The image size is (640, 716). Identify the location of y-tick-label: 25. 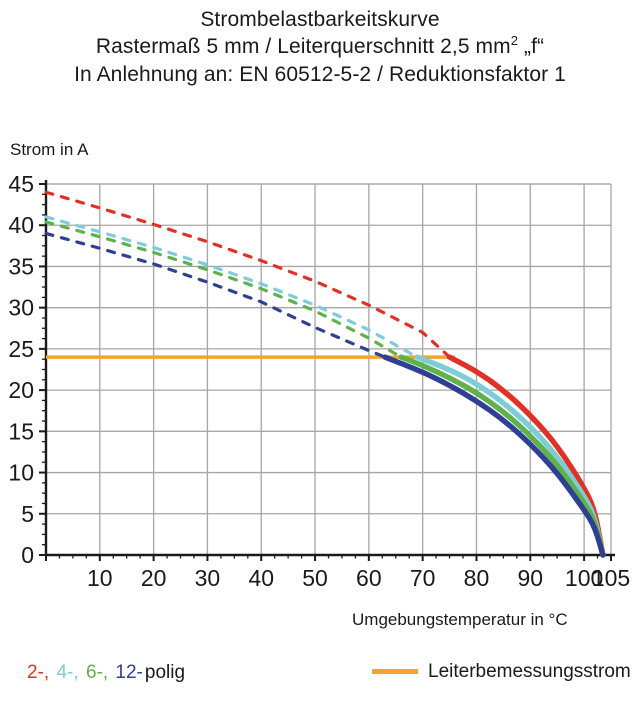
(21, 349).